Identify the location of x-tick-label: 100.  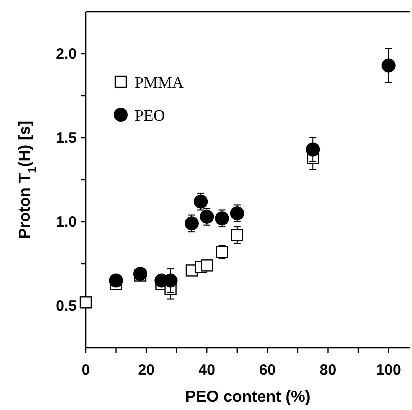
(389, 370).